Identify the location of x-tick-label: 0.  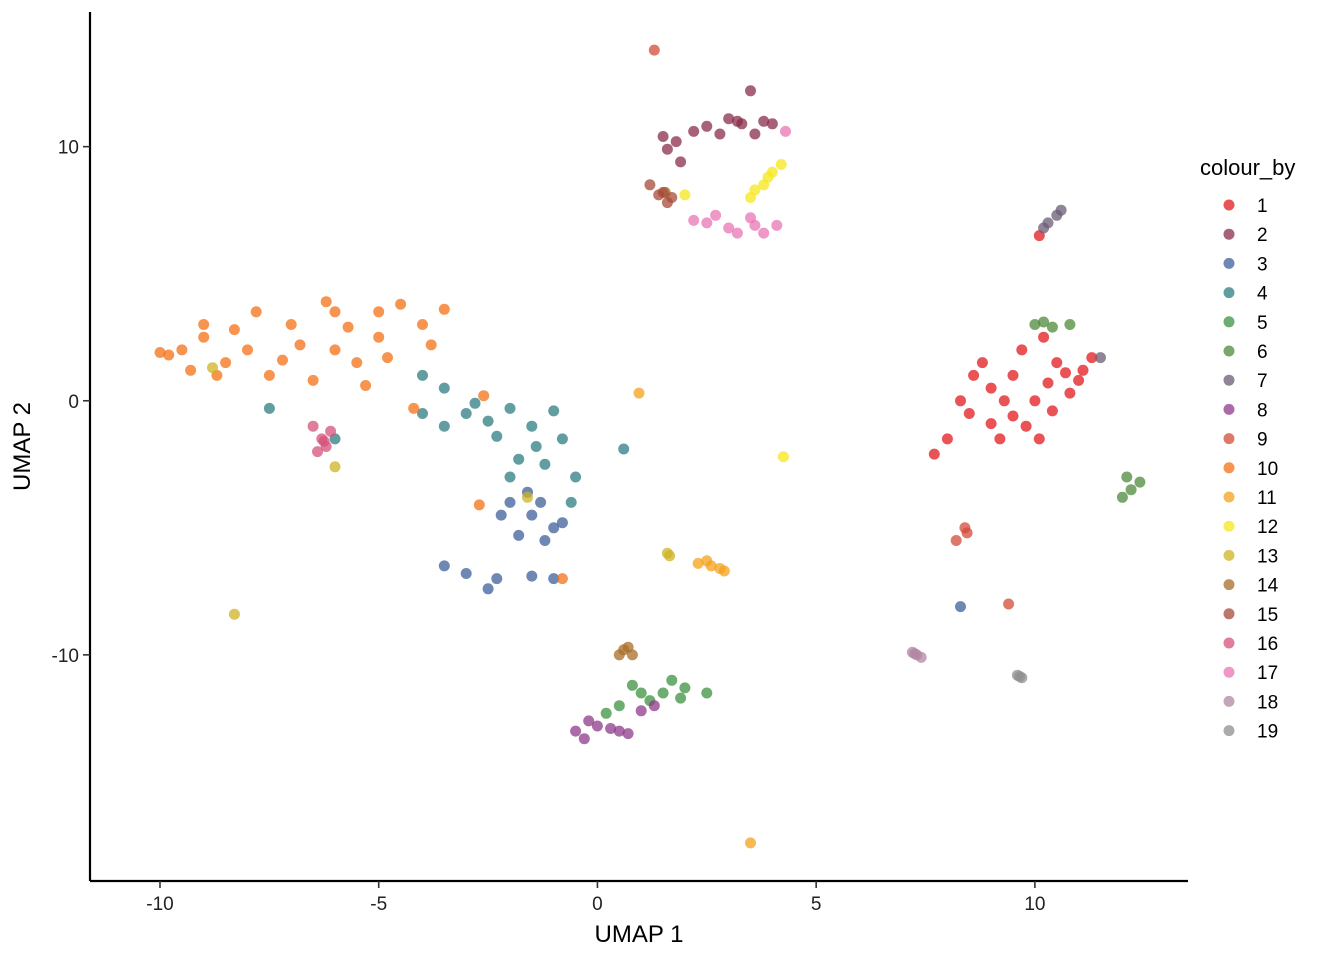
(597, 904).